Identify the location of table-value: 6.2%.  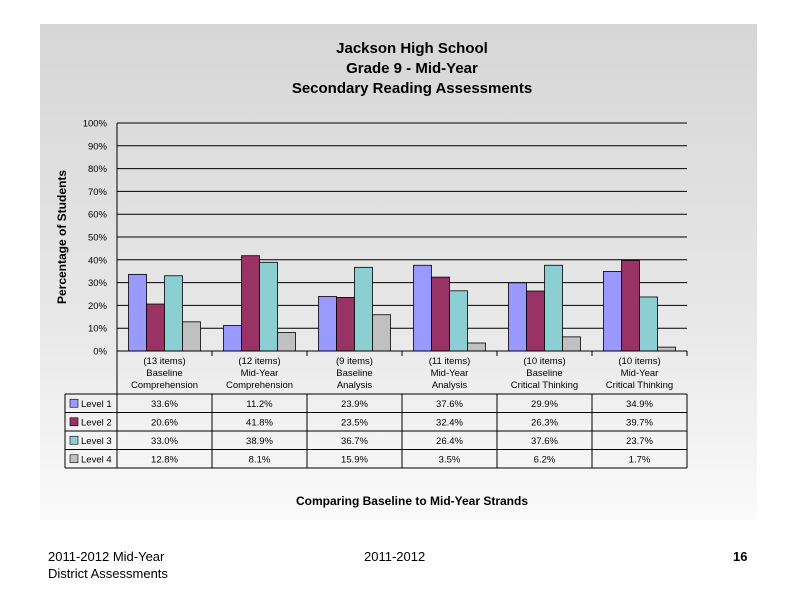
(545, 459).